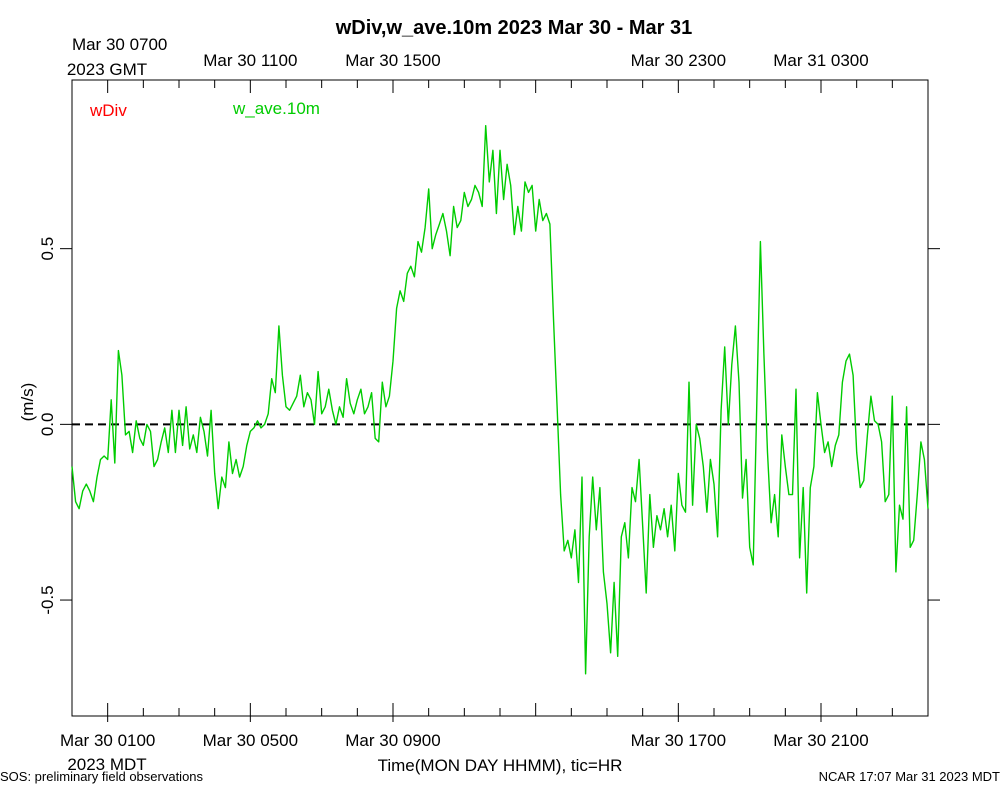 This screenshot has width=1000, height=800. What do you see at coordinates (102, 776) in the screenshot?
I see `footer-left: SOS: preliminary field observations` at bounding box center [102, 776].